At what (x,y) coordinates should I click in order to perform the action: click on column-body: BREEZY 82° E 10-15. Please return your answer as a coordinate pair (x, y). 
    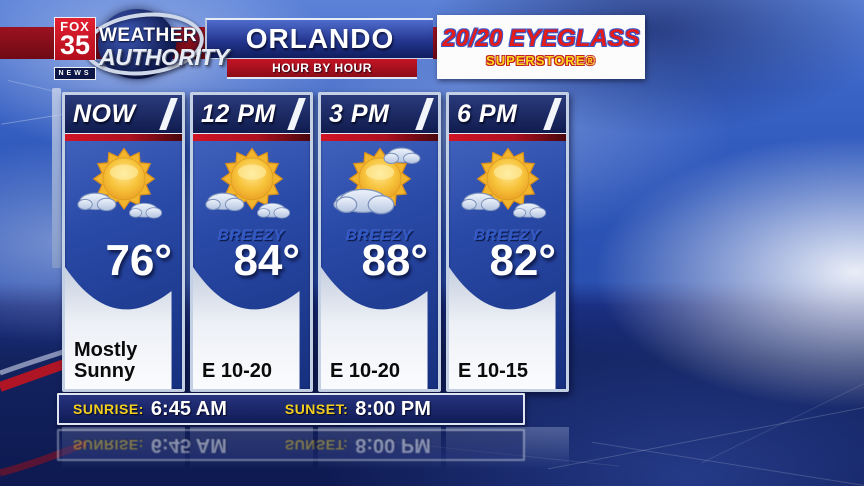
    Looking at the image, I should click on (507, 265).